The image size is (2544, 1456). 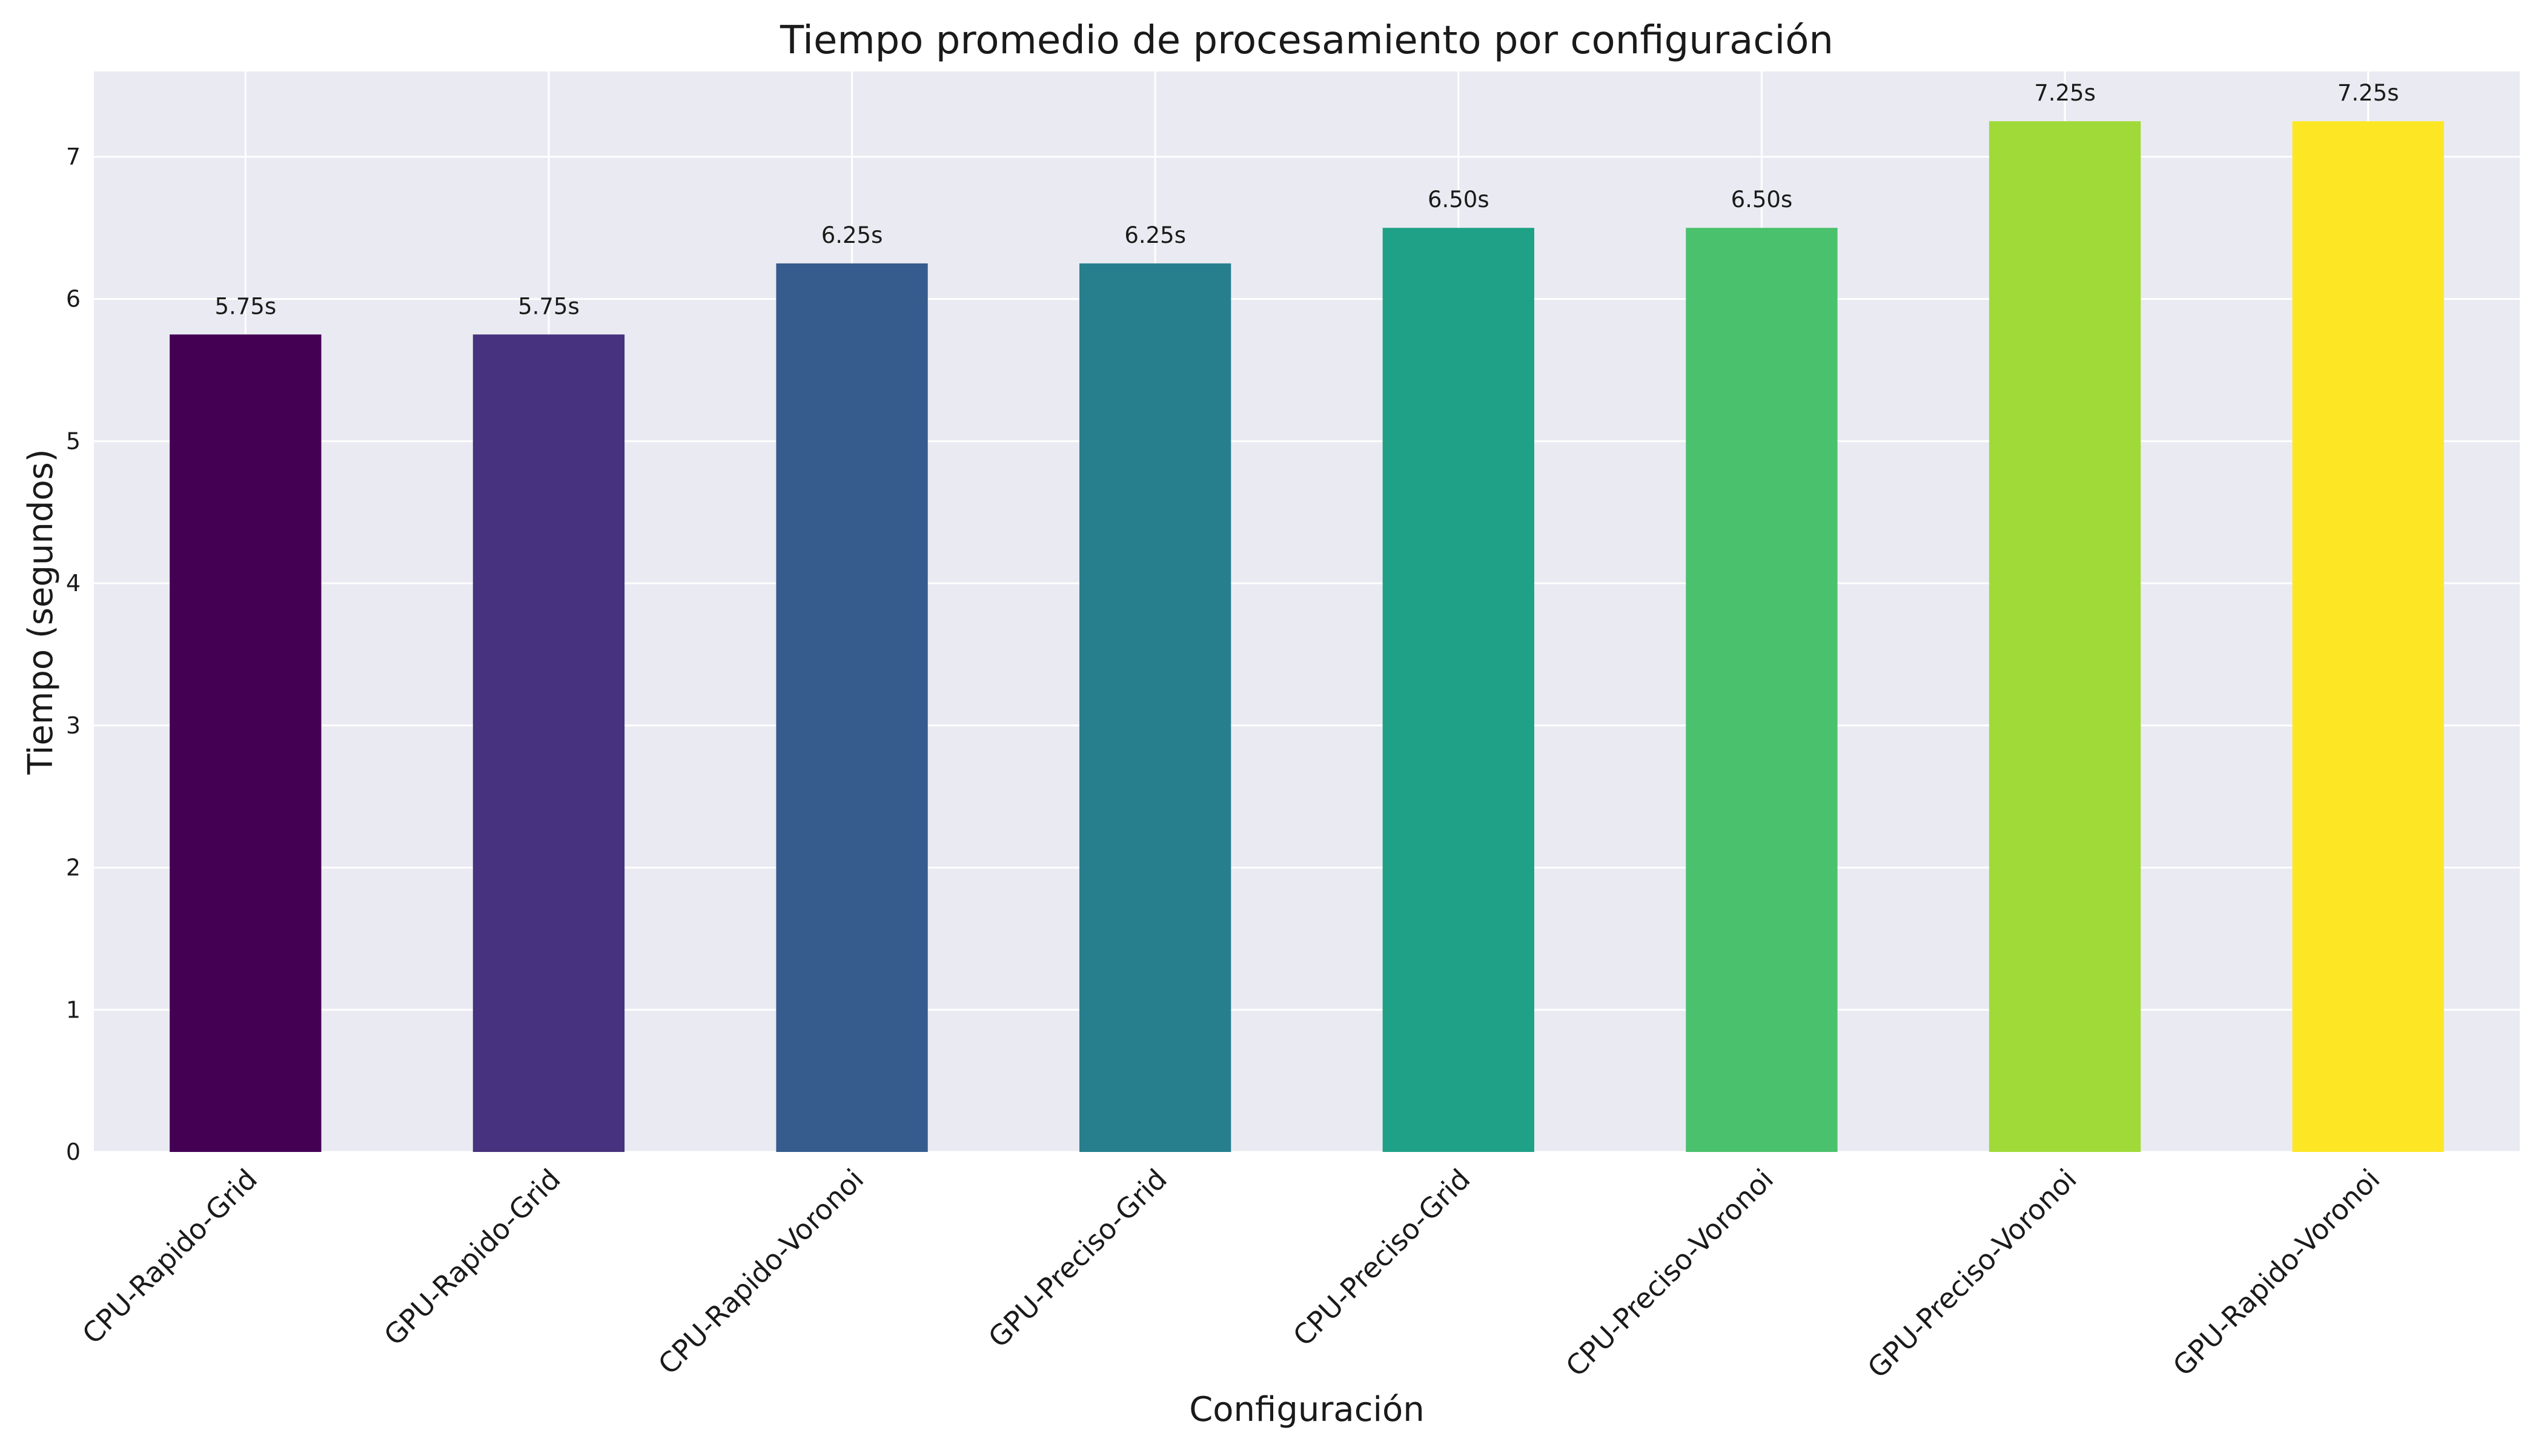 What do you see at coordinates (1307, 1409) in the screenshot?
I see `x-axis-title: Configuración` at bounding box center [1307, 1409].